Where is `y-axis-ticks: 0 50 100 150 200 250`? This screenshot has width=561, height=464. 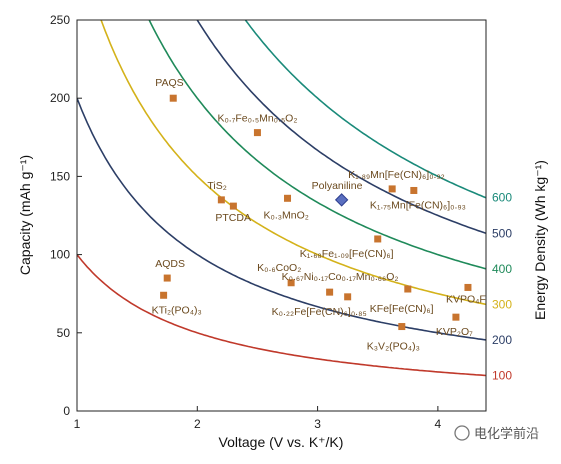
y-axis-ticks: 0 50 100 150 200 250 is located at coordinates (66, 215).